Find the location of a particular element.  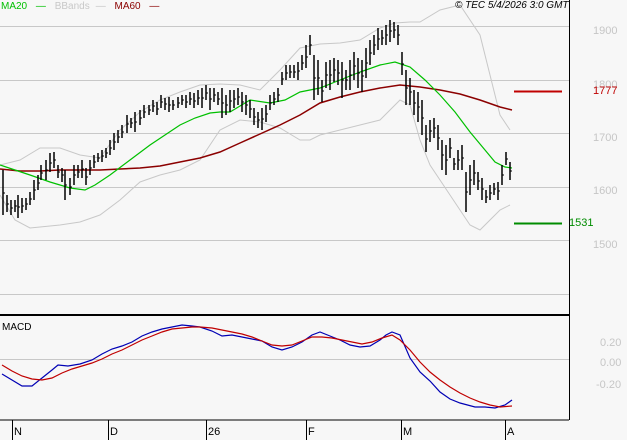

legend-bbands: BBands — is located at coordinates (80, 6).